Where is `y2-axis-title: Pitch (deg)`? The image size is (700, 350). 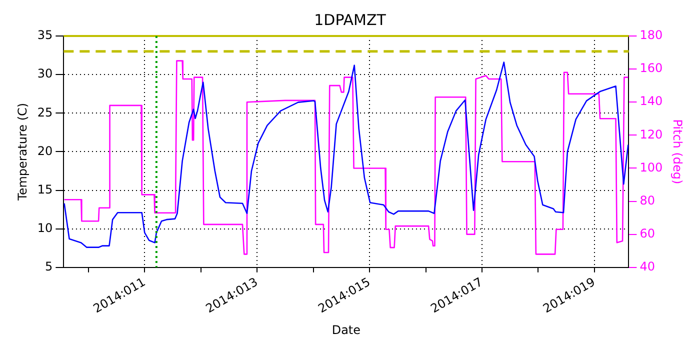 y2-axis-title: Pitch (deg) is located at coordinates (677, 151).